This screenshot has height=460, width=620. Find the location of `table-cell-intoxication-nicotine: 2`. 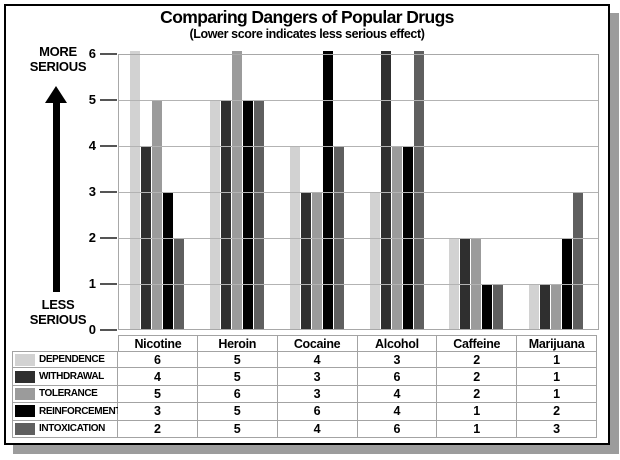

table-cell-intoxication-nicotine: 2 is located at coordinates (158, 429).